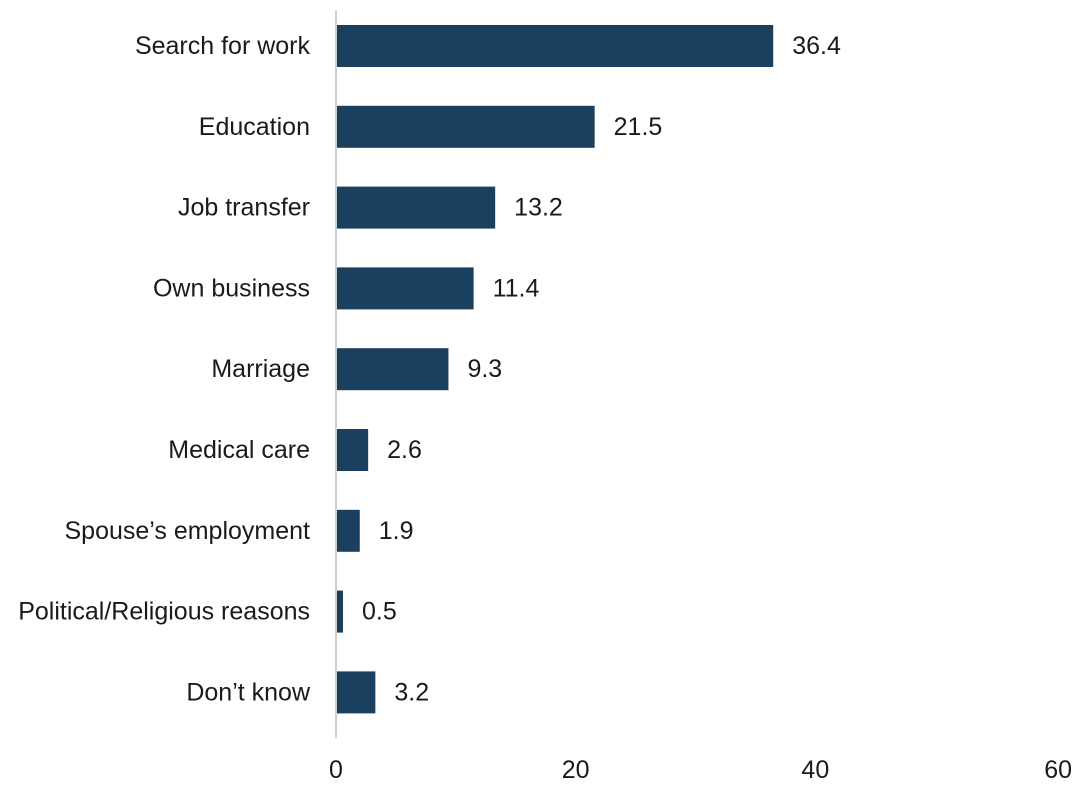 Image resolution: width=1078 pixels, height=785 pixels. Describe the element at coordinates (700, 770) in the screenshot. I see `x-tick-labels-group: 0 20 40 60` at that location.